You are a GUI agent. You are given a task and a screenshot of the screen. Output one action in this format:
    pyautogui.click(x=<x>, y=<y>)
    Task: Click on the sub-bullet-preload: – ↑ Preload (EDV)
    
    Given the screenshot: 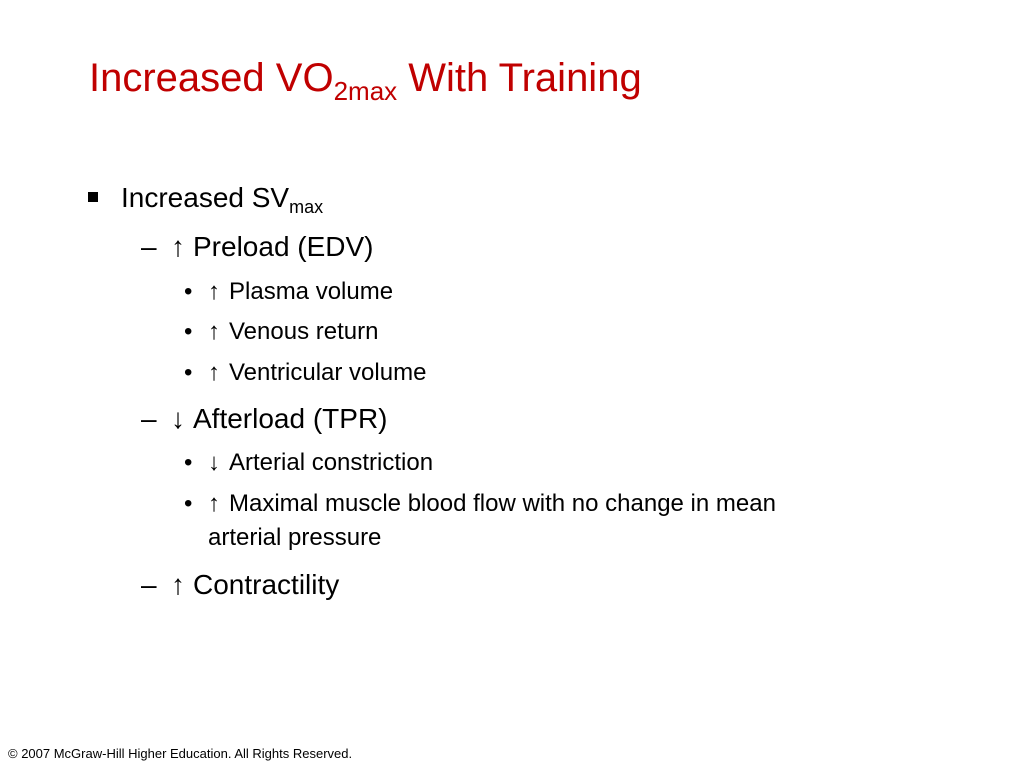 What is the action you would take?
    pyautogui.click(x=257, y=247)
    